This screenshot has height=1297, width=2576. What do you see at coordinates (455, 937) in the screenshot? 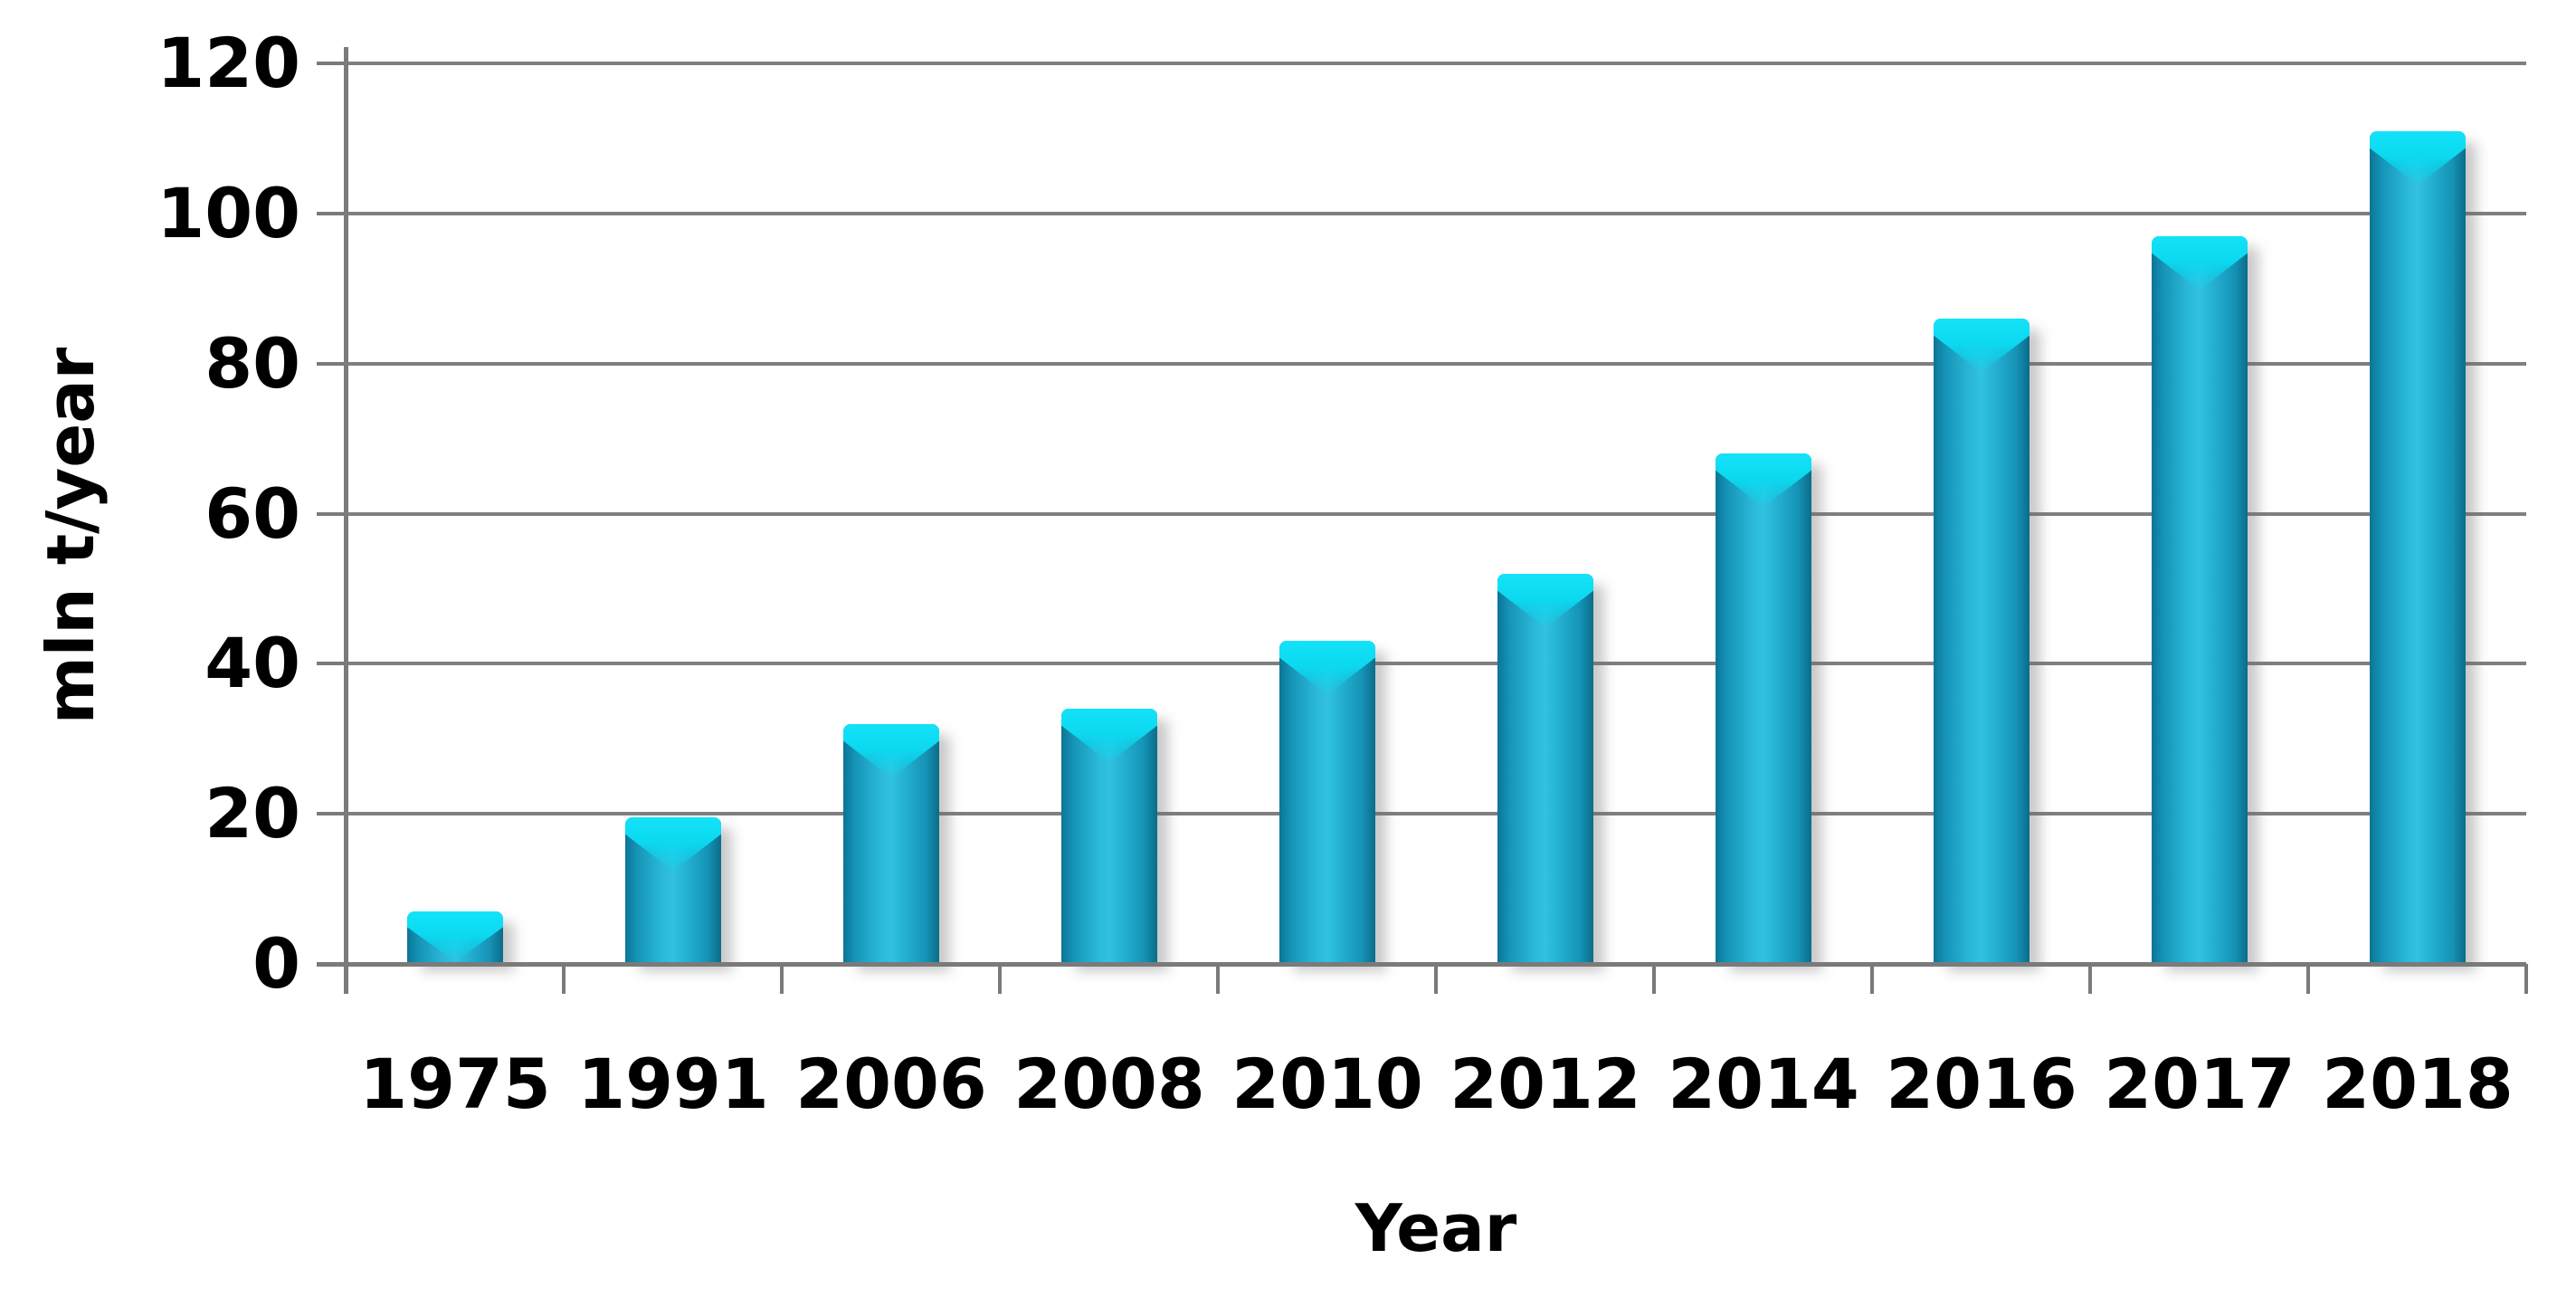
I see `bar-1975` at bounding box center [455, 937].